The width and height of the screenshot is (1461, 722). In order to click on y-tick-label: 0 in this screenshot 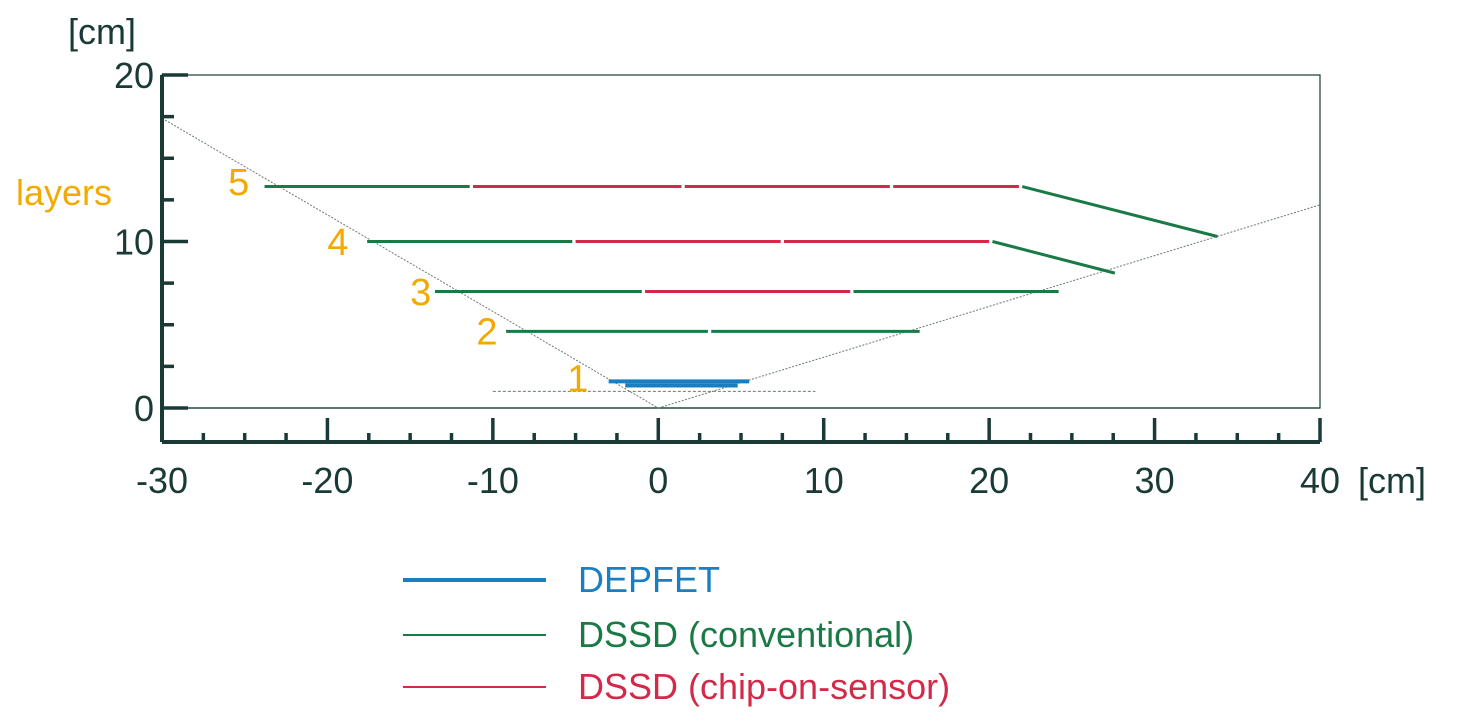, I will do `click(144, 408)`.